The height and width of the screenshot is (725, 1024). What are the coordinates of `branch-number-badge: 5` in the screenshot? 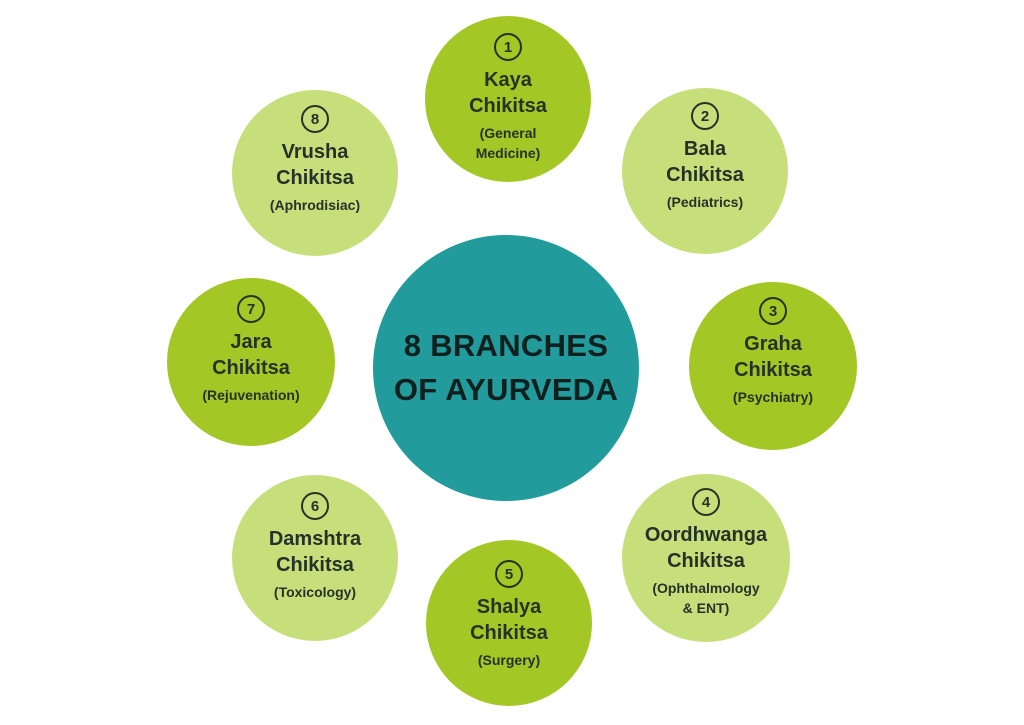 It's located at (509, 574).